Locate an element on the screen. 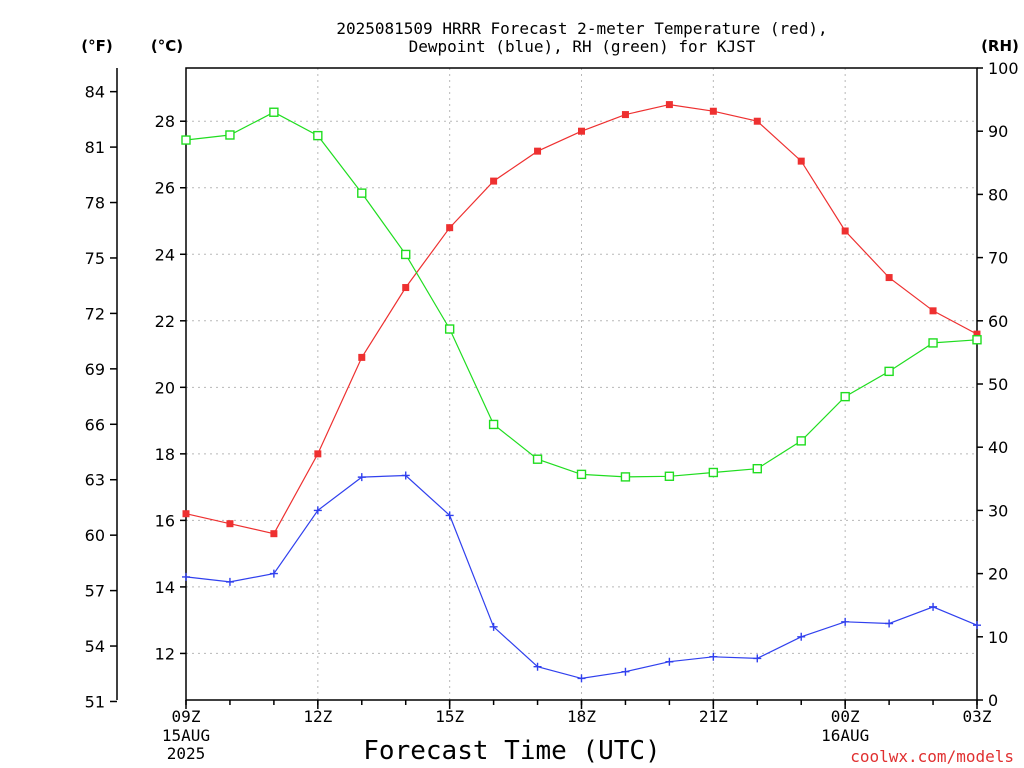 The height and width of the screenshot is (768, 1024). fahrenheit-tick-label: 78 is located at coordinates (95, 203).